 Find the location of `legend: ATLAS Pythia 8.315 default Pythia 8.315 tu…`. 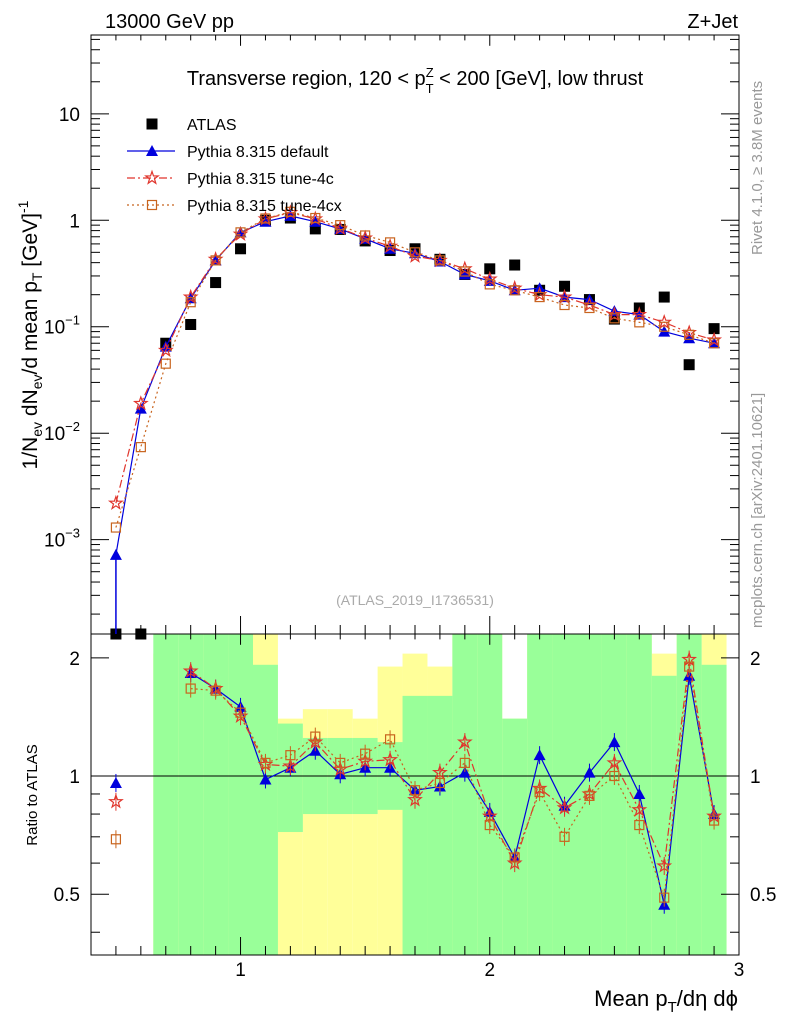

legend: ATLAS Pythia 8.315 default Pythia 8.315 tu… is located at coordinates (234, 166).